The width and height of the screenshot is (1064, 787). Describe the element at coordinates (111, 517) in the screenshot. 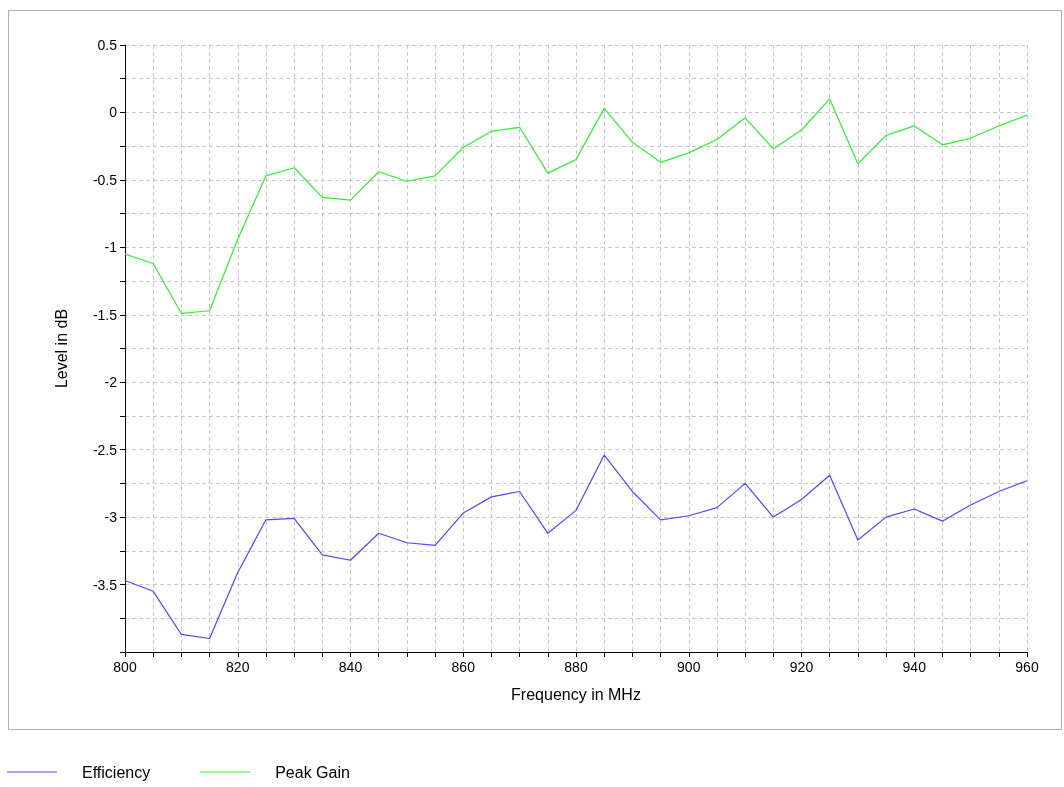

I see `y-tick-label: -3` at that location.